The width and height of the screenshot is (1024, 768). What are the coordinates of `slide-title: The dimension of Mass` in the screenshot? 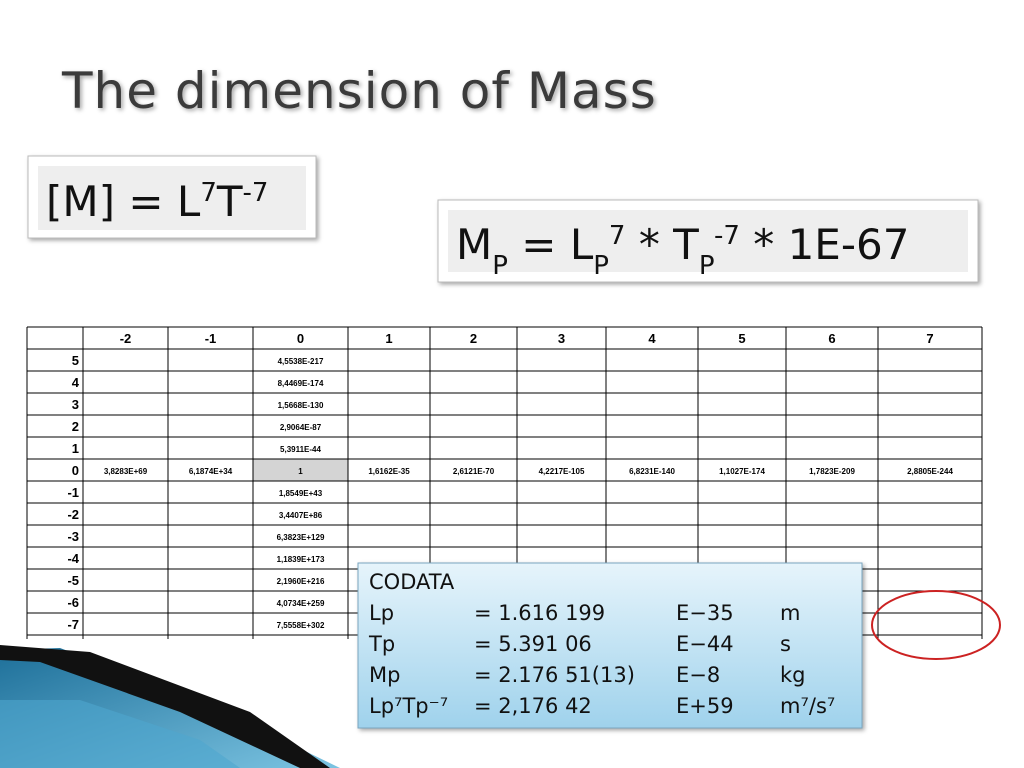 It's located at (359, 91).